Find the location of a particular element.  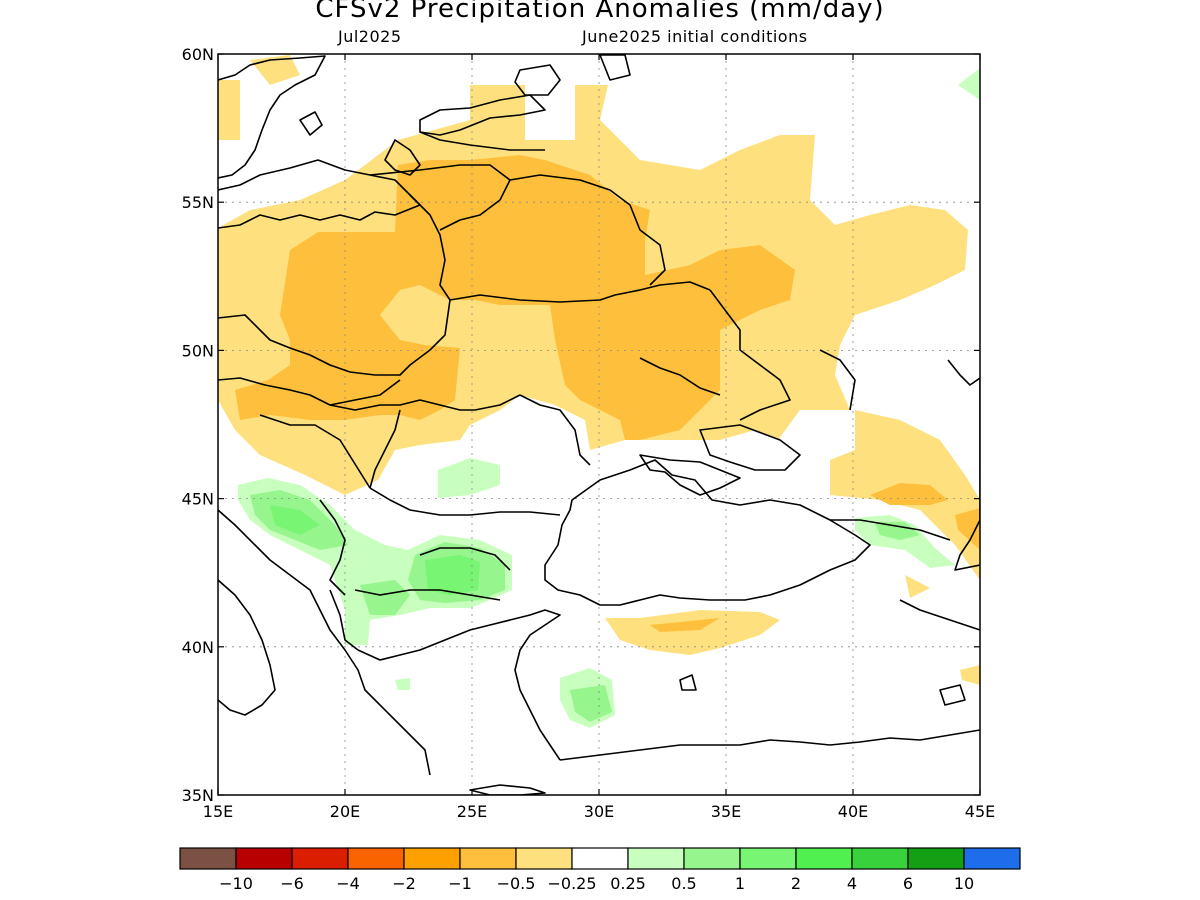

colorbar-label: −10 is located at coordinates (236, 883).